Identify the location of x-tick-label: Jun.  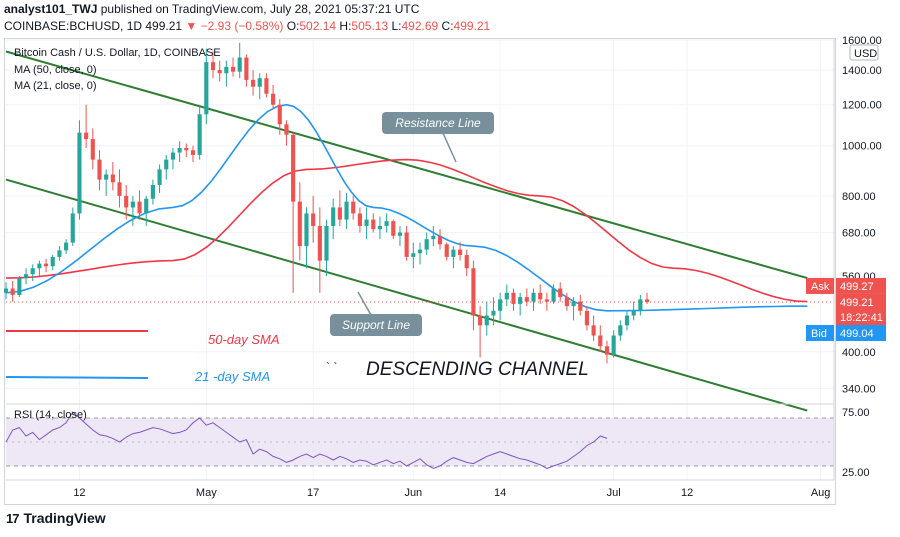
(413, 493).